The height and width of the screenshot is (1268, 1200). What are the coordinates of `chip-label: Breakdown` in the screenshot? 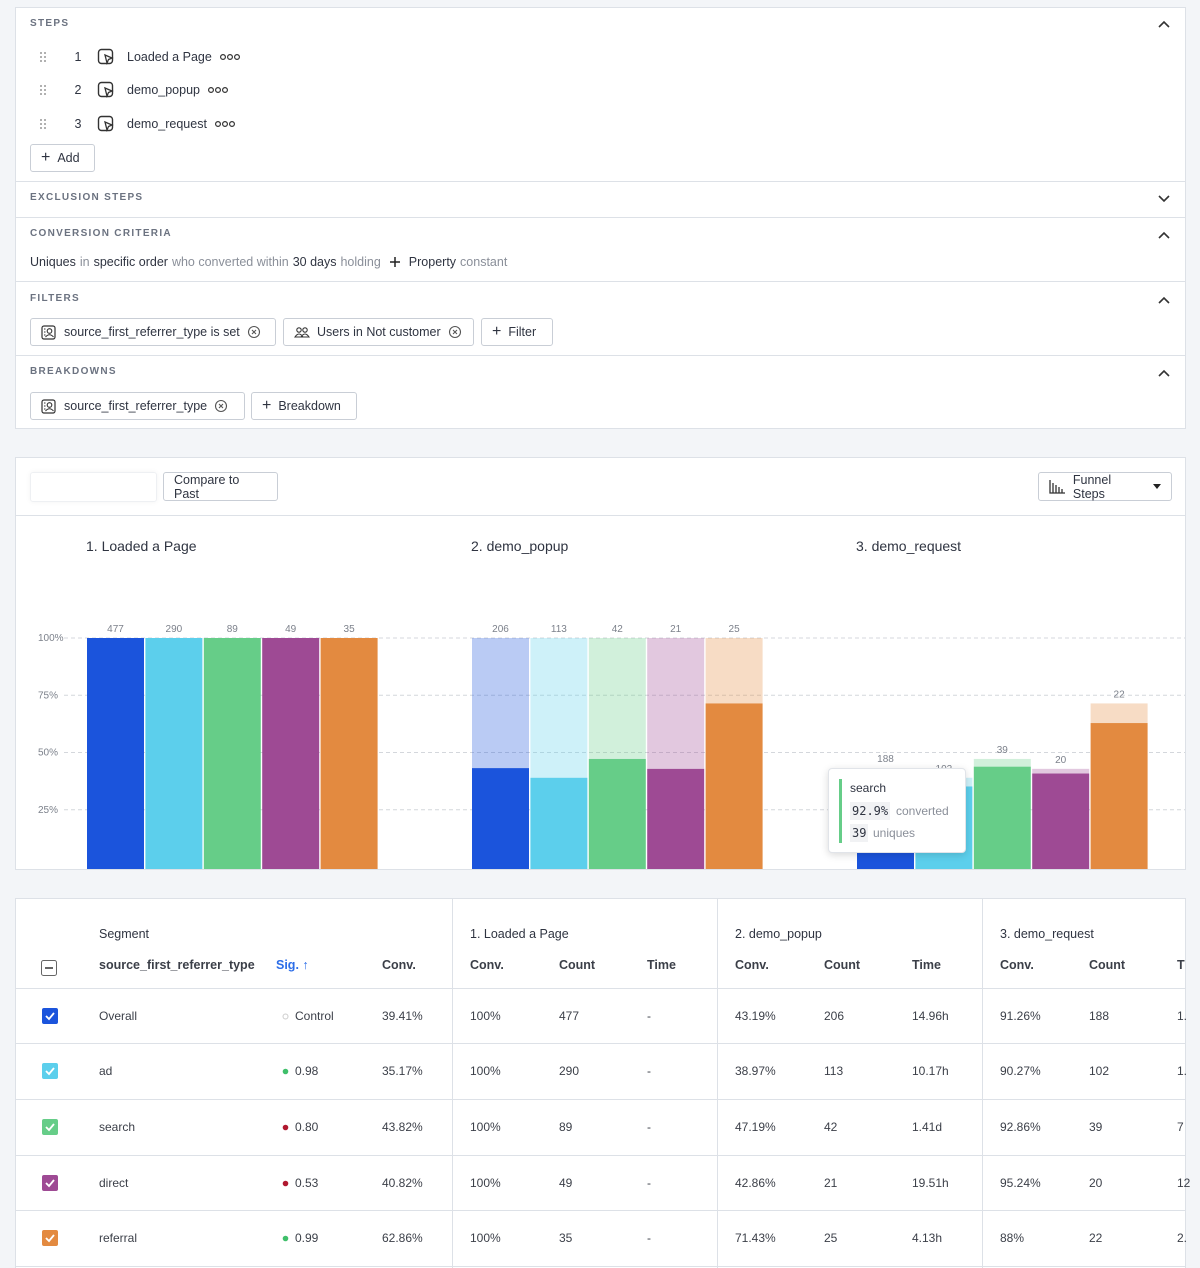 It's located at (309, 406).